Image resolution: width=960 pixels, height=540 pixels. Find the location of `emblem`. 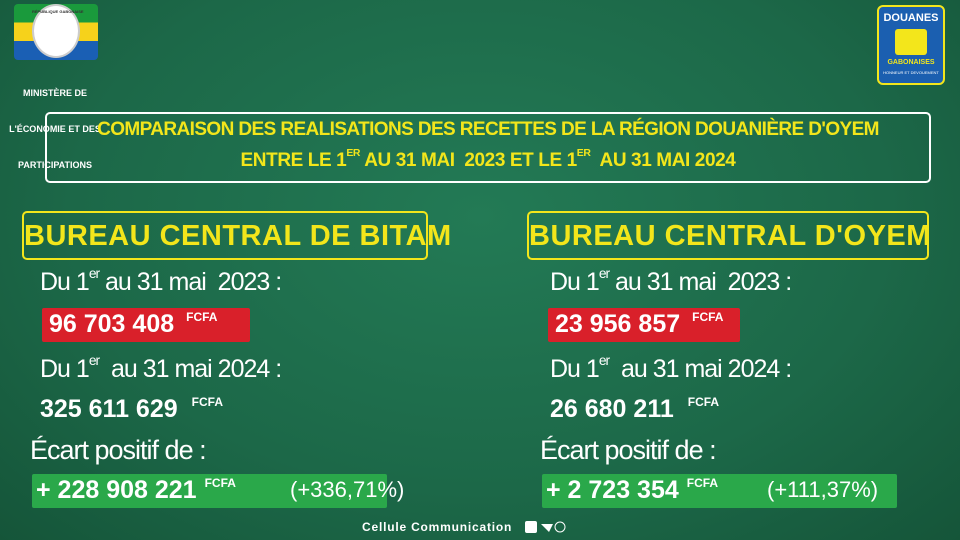

emblem is located at coordinates (911, 42).